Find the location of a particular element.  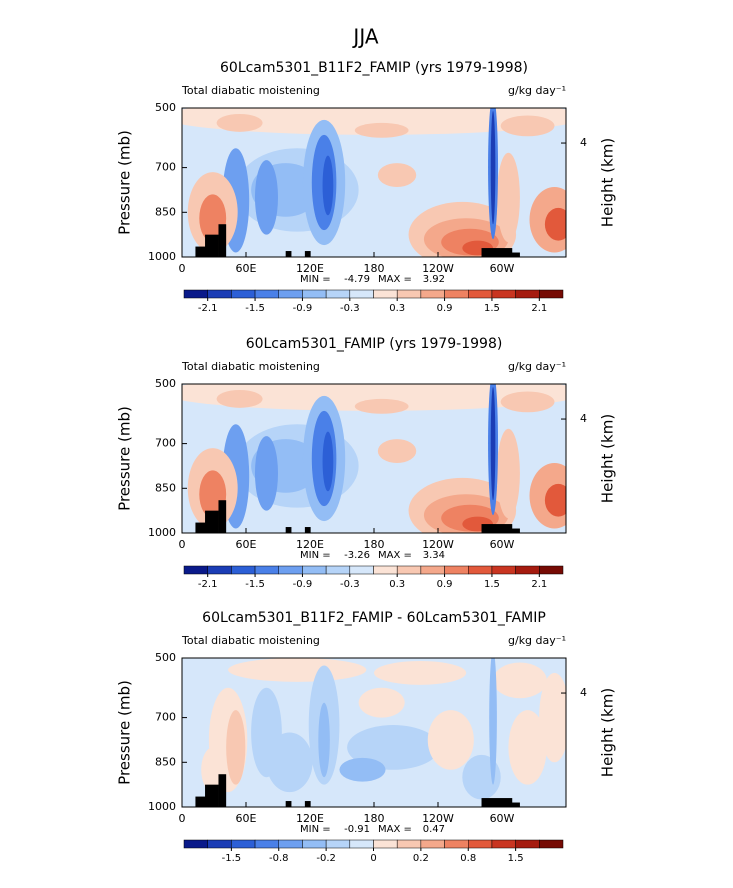

colorbar-label: 2.1 is located at coordinates (539, 584).